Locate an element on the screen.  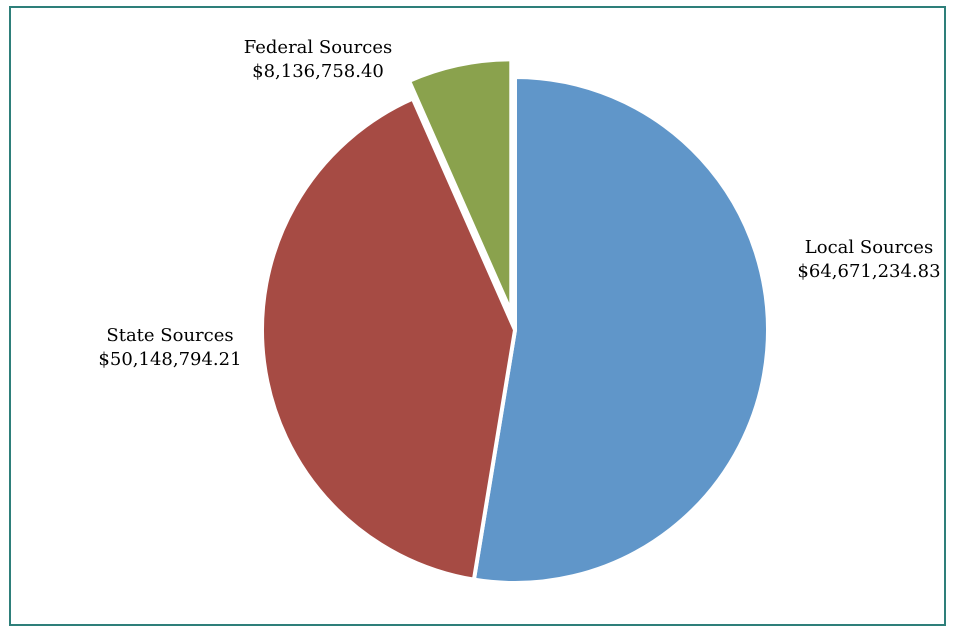
slice-value-local-sources: $64,671,234.83 is located at coordinates (868, 271).